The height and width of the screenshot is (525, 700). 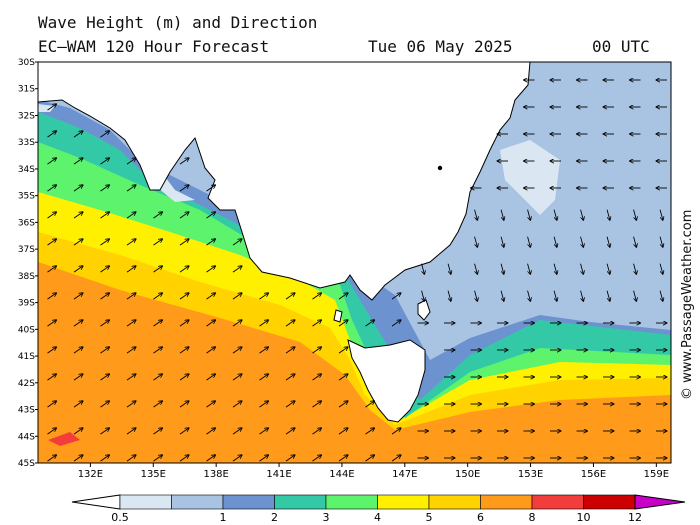 What do you see at coordinates (26, 170) in the screenshot?
I see `latitude-label: 34S` at bounding box center [26, 170].